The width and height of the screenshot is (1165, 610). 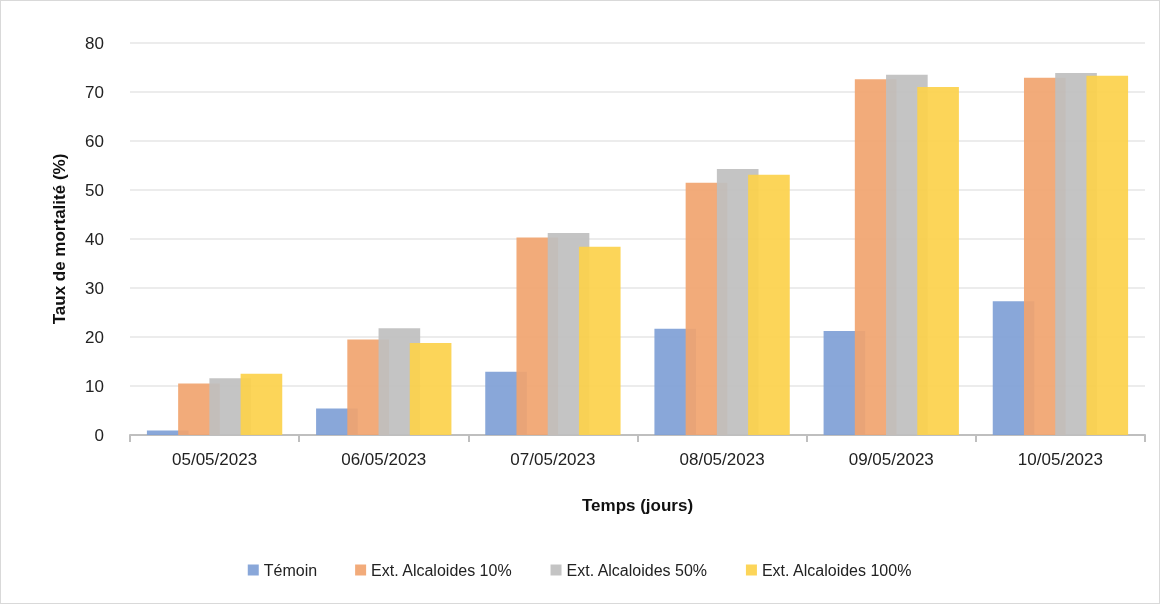 What do you see at coordinates (94, 288) in the screenshot?
I see `y-tick-label: 30` at bounding box center [94, 288].